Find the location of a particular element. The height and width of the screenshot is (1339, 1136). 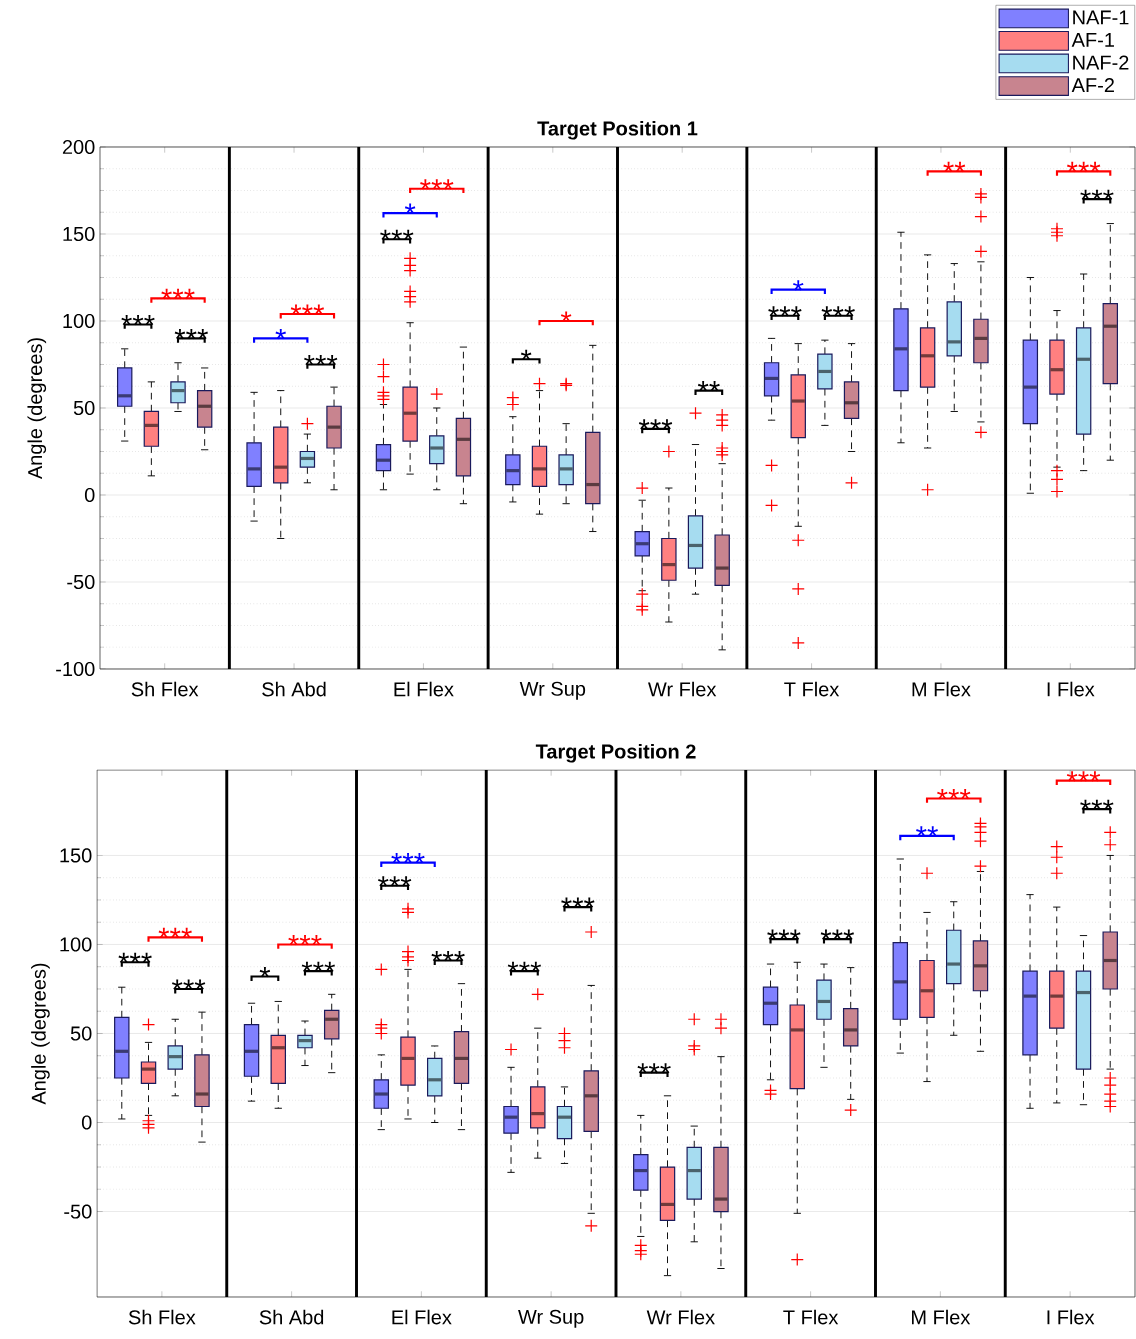

annotation: * is located at coordinates (526, 355).